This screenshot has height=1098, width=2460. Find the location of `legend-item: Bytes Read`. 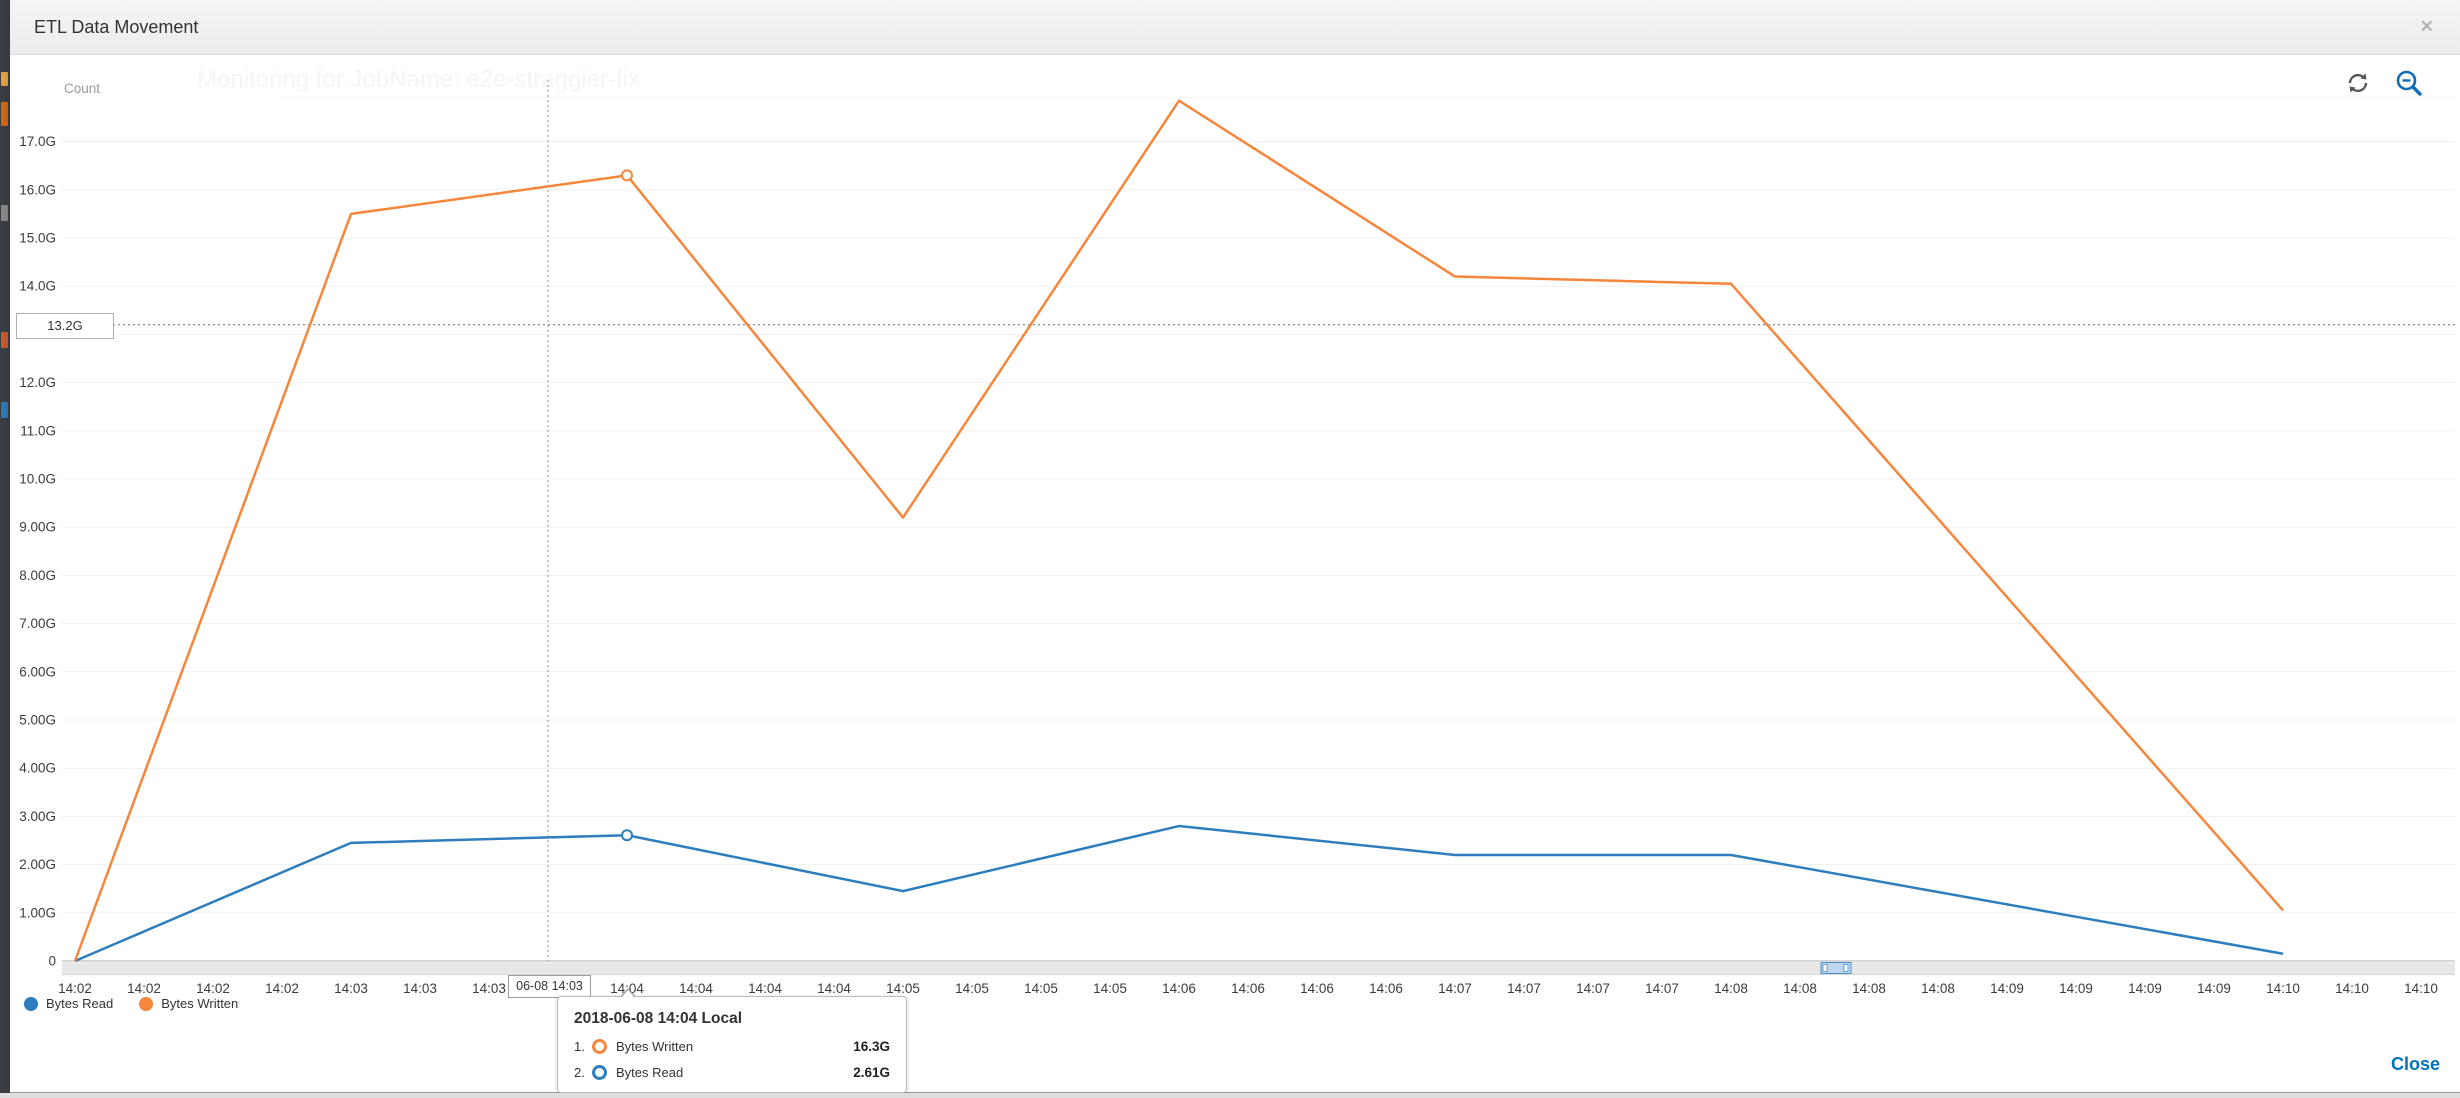

legend-item: Bytes Read is located at coordinates (68, 1003).